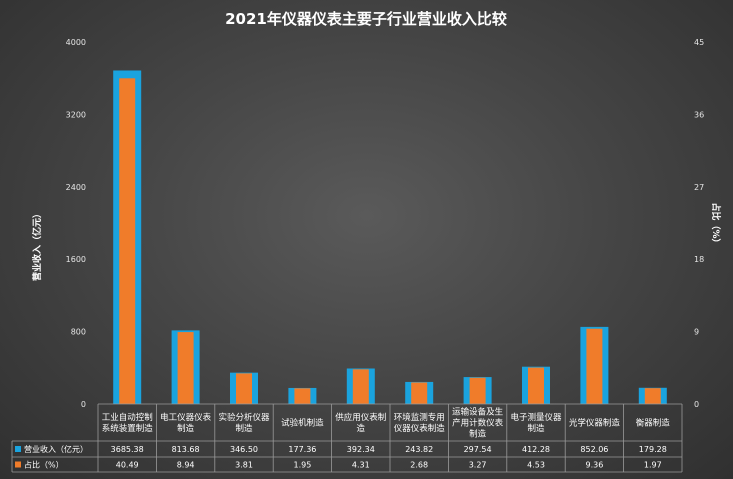  What do you see at coordinates (186, 465) in the screenshot?
I see `data-label: 8.94` at bounding box center [186, 465].